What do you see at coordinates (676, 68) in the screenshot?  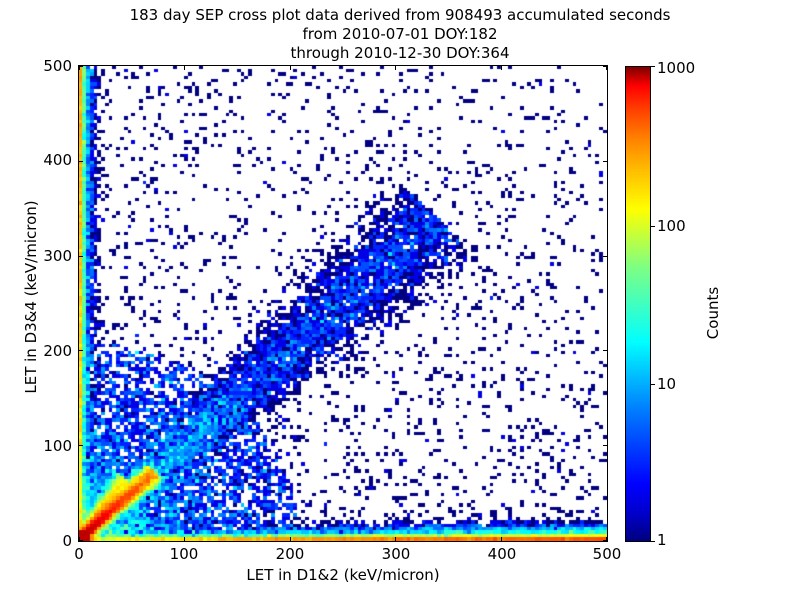 I see `colorbar-label-1000: 1000` at bounding box center [676, 68].